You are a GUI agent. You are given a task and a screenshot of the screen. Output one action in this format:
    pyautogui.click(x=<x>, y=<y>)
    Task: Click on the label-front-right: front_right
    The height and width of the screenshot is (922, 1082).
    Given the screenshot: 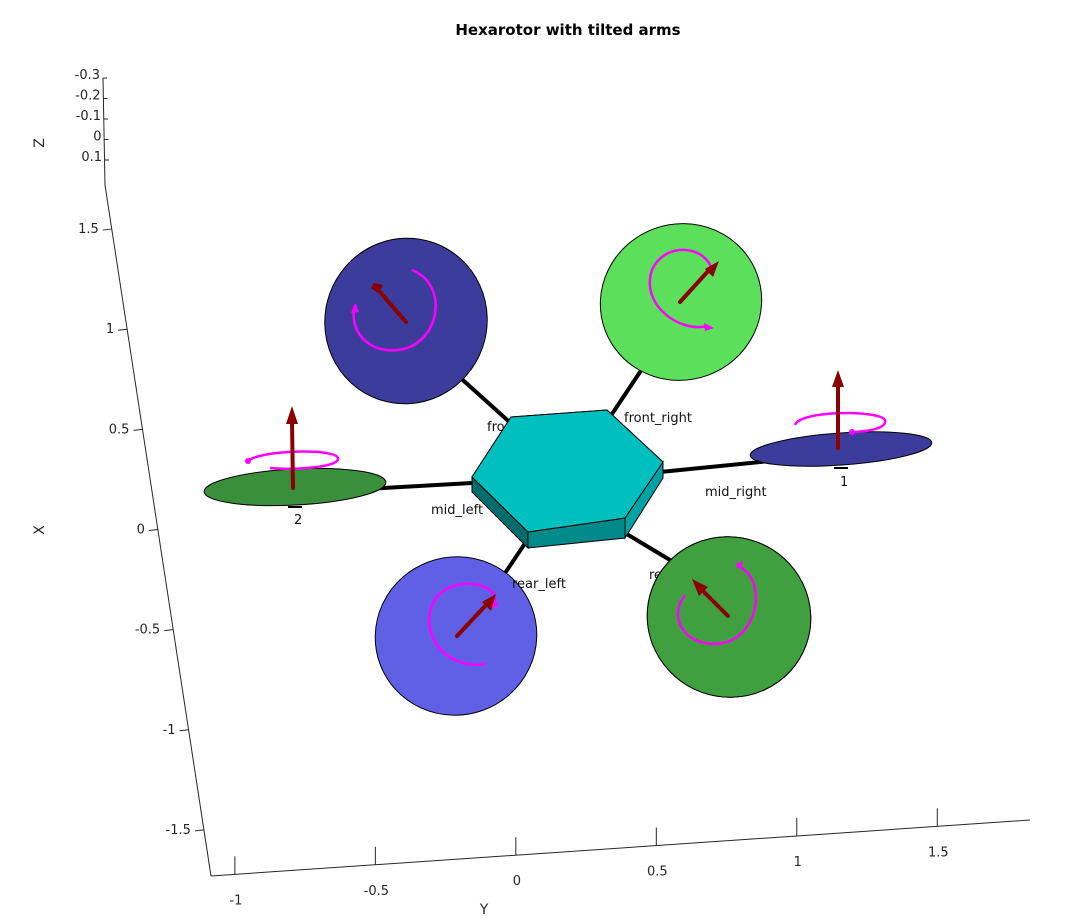 What is the action you would take?
    pyautogui.click(x=658, y=418)
    